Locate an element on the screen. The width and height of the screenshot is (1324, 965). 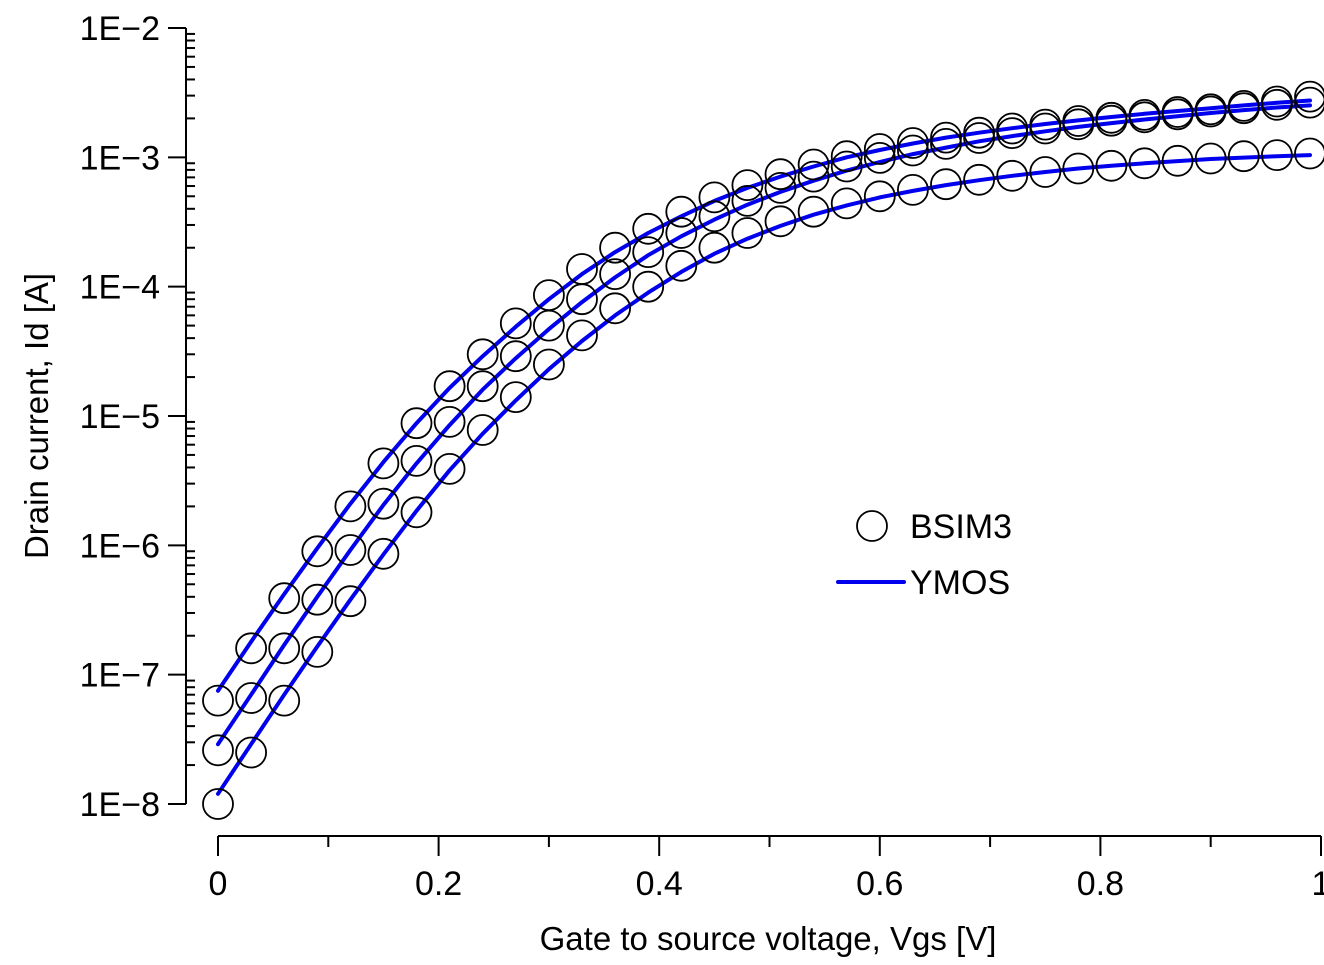
y-tick-label: 1E−2 is located at coordinates (120, 29).